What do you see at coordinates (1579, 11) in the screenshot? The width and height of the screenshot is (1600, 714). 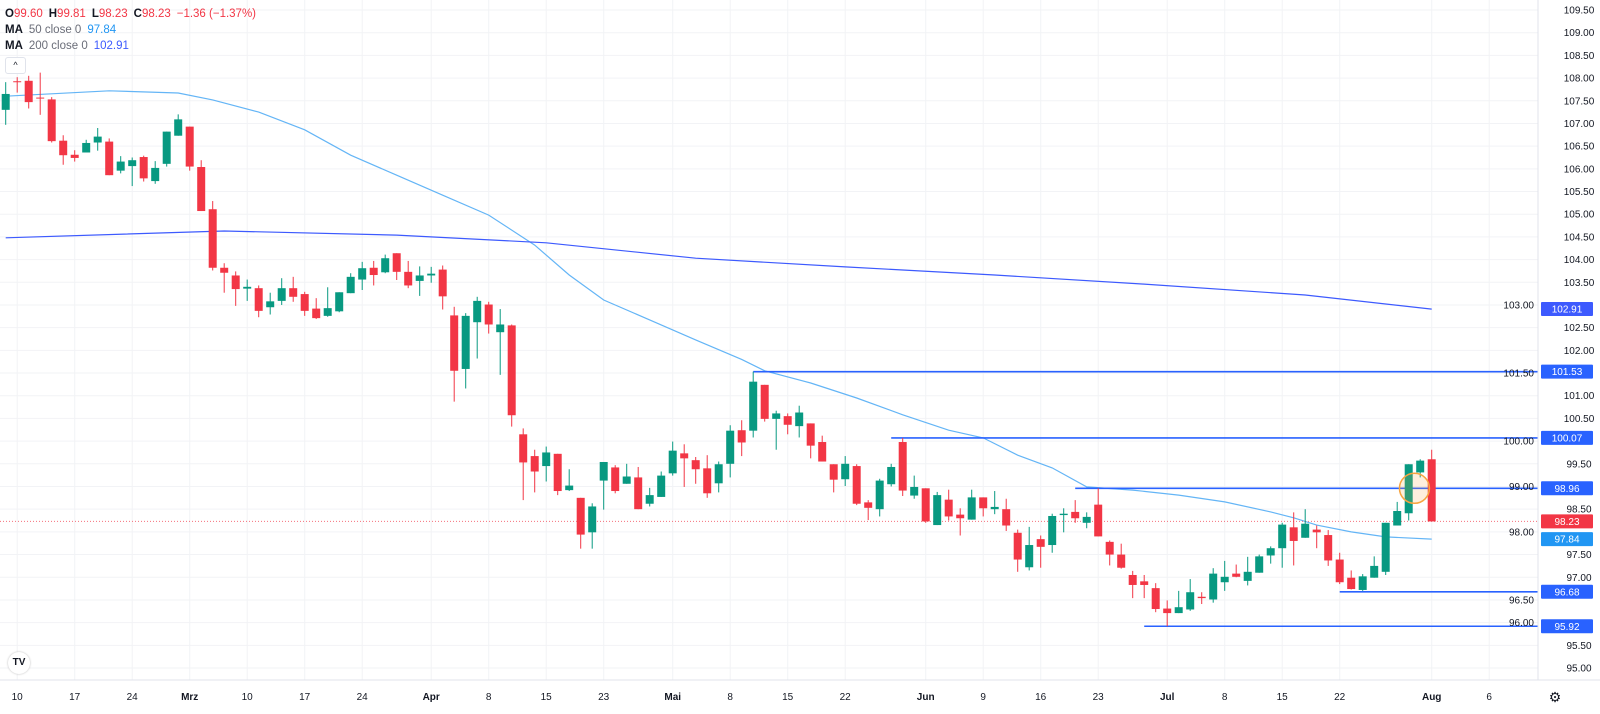 I see `price-tick-label: 109.50` at bounding box center [1579, 11].